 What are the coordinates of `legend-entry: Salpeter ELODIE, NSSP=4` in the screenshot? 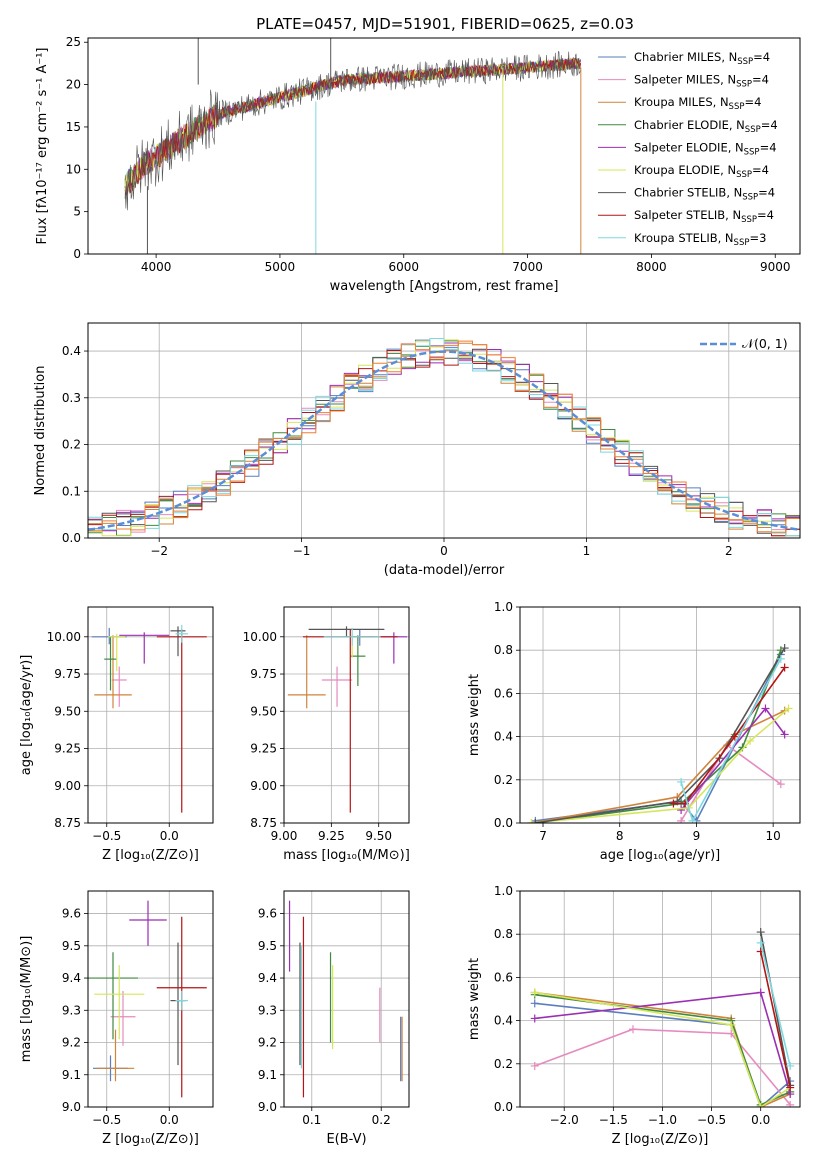 It's located at (705, 148).